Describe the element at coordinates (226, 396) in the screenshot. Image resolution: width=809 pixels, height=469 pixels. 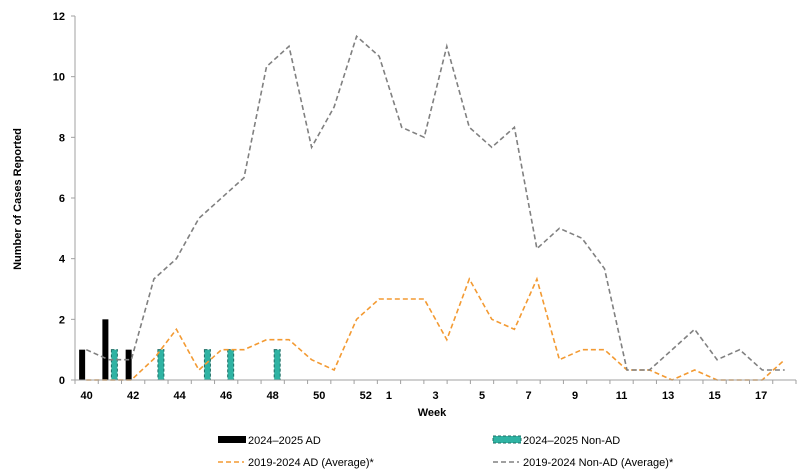
I see `x-tick-label: 46` at that location.